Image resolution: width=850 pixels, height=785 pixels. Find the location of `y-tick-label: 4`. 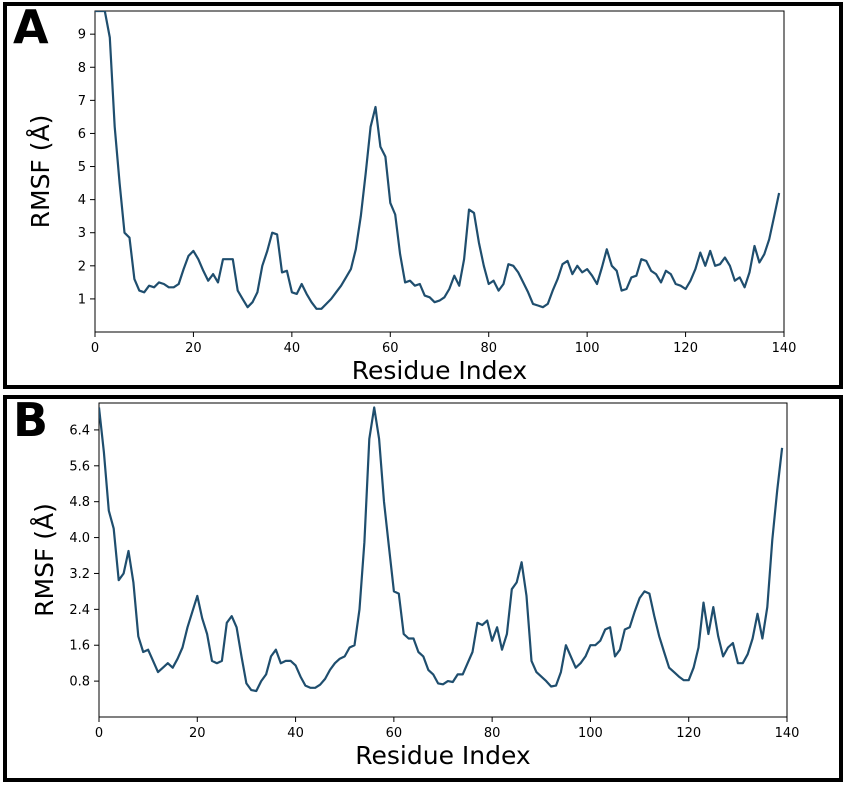

y-tick-label: 4 is located at coordinates (82, 200).